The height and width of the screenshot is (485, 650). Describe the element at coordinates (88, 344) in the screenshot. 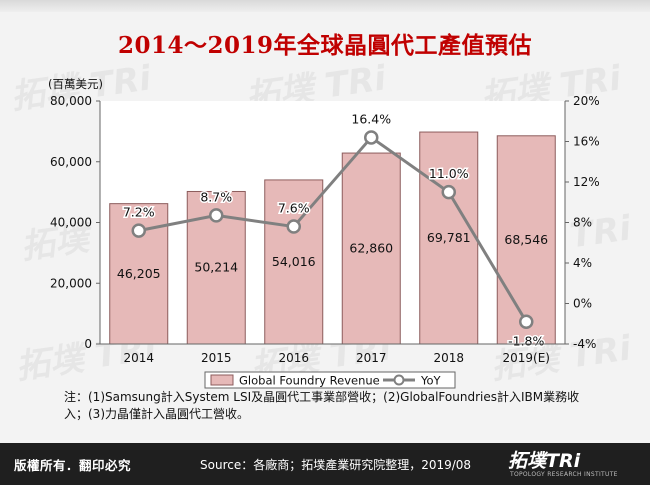

I see `left-tick-label: 0` at that location.